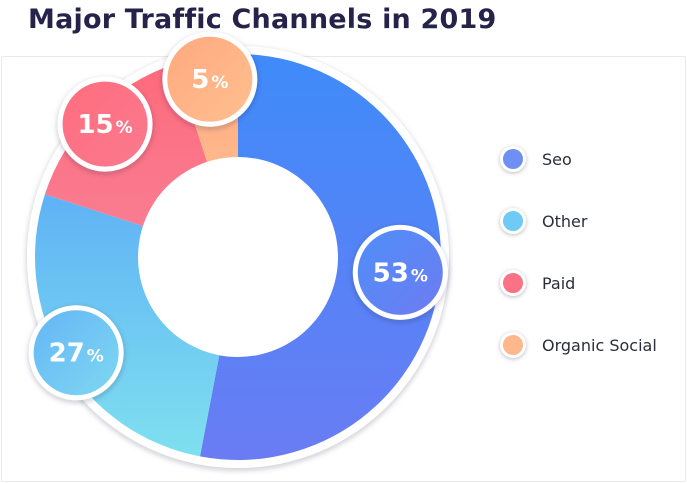 The image size is (687, 483). Describe the element at coordinates (599, 345) in the screenshot. I see `legend-label: Organic Social` at that location.